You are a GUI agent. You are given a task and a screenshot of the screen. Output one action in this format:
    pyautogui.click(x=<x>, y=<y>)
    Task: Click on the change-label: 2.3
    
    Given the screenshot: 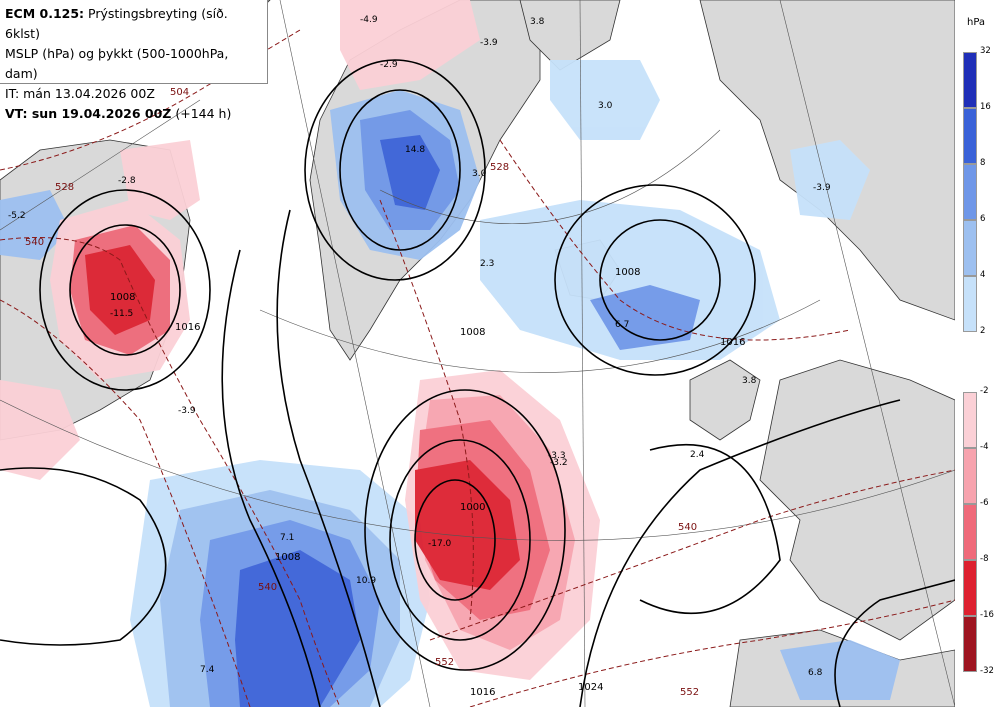 What is the action you would take?
    pyautogui.click(x=487, y=264)
    